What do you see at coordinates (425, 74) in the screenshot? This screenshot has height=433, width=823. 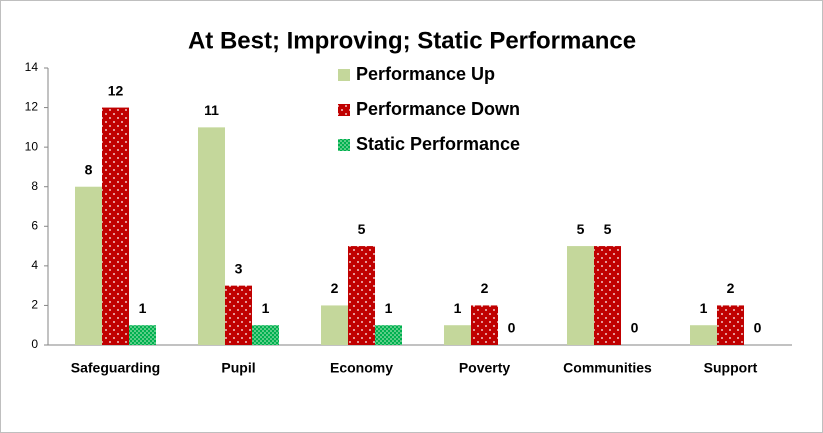 I see `legend-label: Performance Up` at bounding box center [425, 74].